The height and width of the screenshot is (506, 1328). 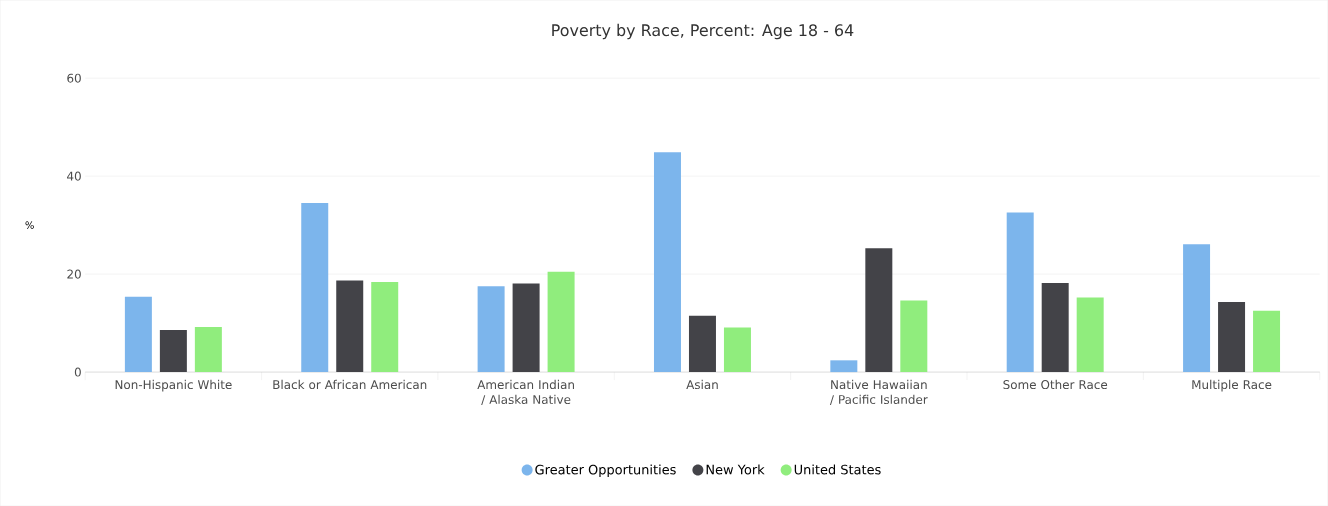 What do you see at coordinates (173, 385) in the screenshot?
I see `x-tick-label: Non-Hispanic White` at bounding box center [173, 385].